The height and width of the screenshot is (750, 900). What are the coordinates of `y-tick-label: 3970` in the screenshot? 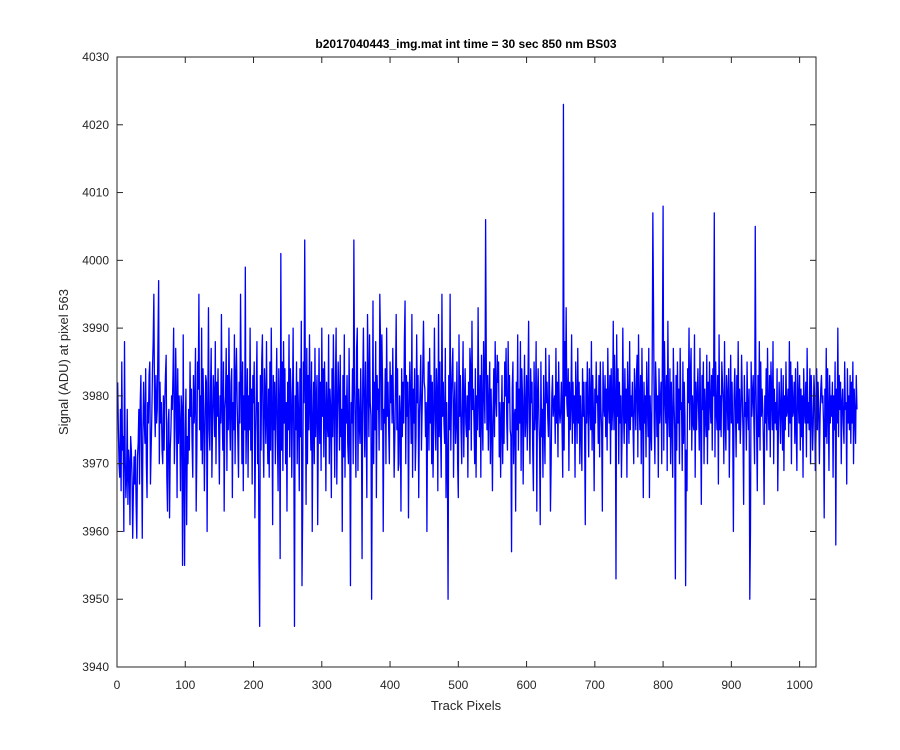 It's located at (95, 464).